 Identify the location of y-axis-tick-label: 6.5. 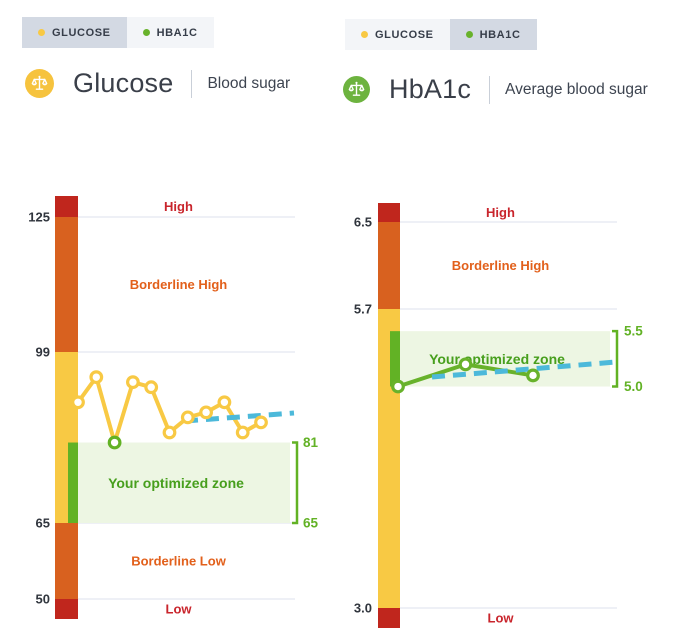
(363, 222).